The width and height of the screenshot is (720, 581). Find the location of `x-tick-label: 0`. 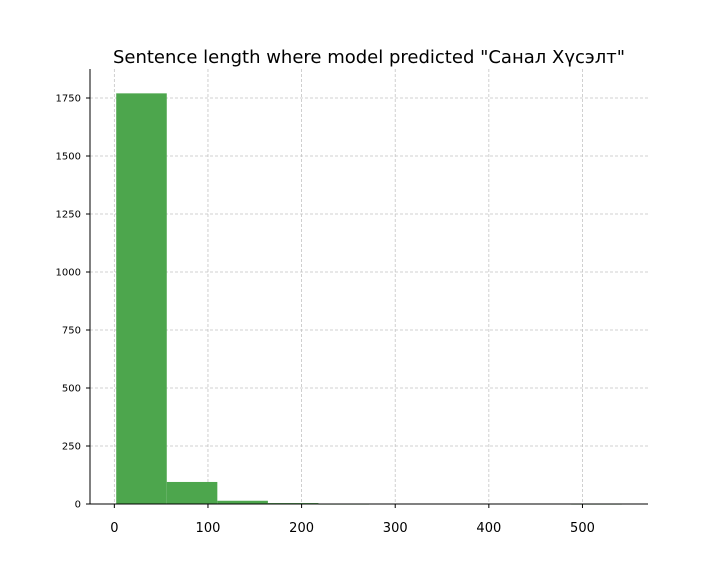

x-tick-label: 0 is located at coordinates (114, 528).